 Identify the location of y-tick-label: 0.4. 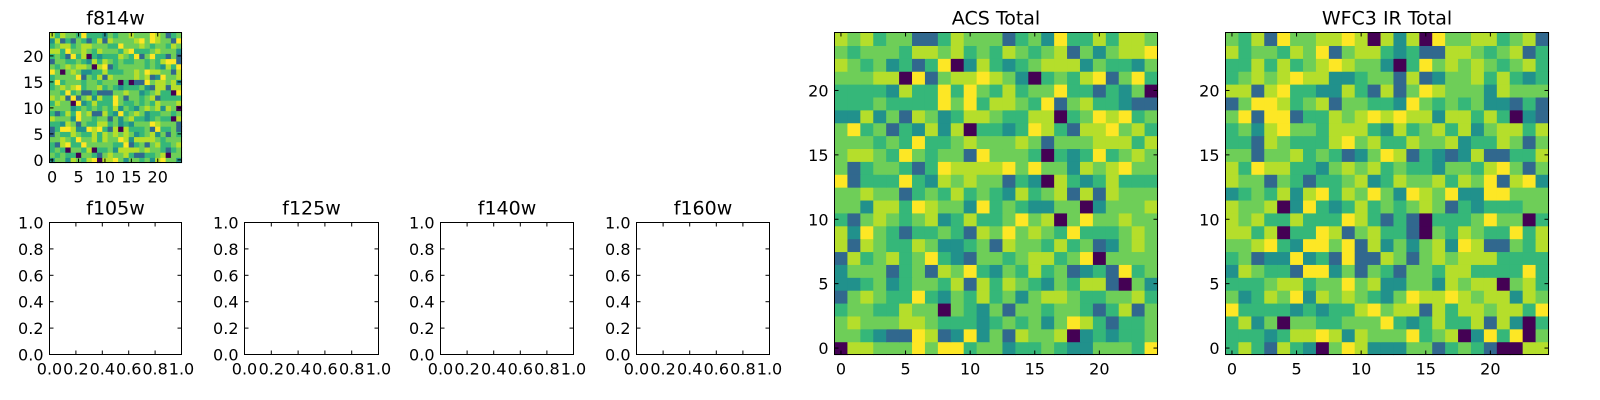
(30, 302).